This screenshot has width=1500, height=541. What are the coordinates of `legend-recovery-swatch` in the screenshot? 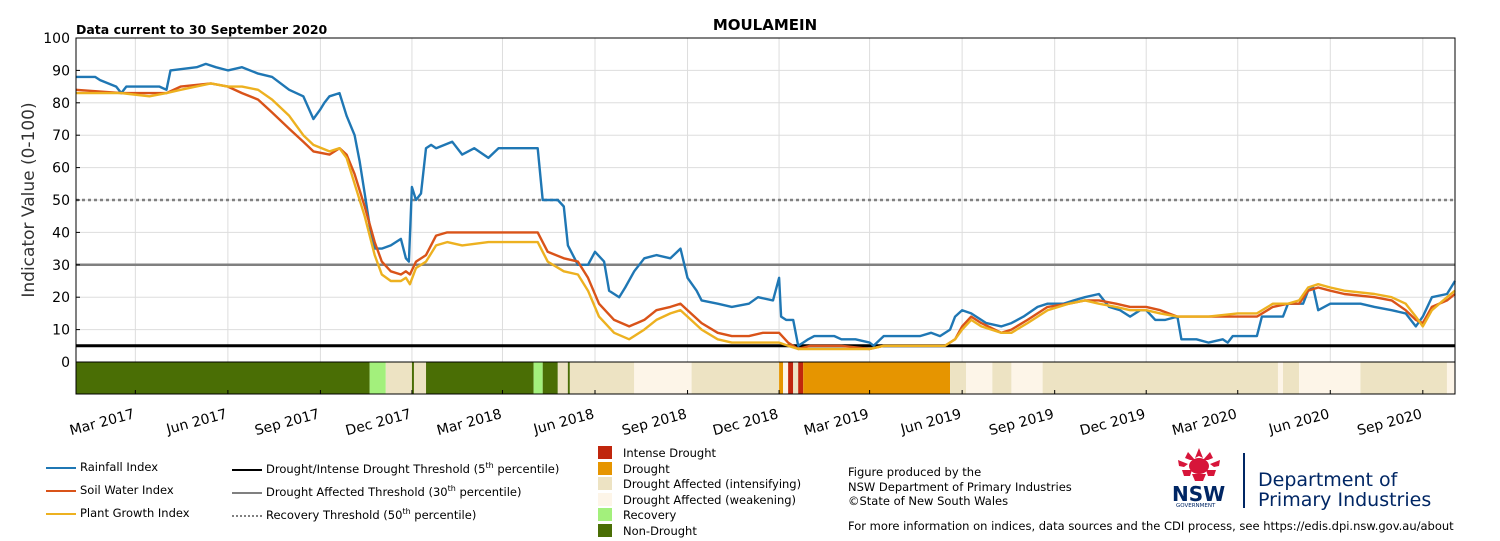 It's located at (605, 514).